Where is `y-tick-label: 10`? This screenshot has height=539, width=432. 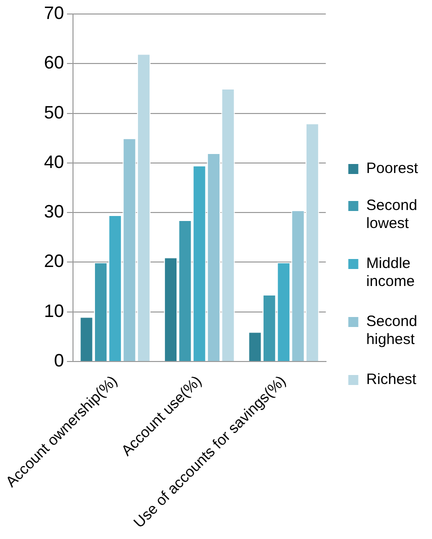
y-tick-label: 10 is located at coordinates (54, 310).